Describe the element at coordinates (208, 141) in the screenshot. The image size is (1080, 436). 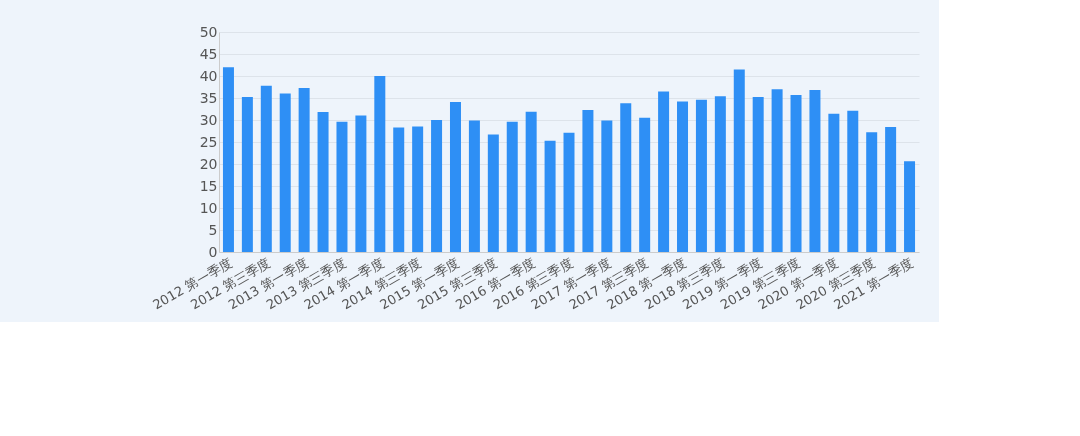
I see `y-tick-label: 25` at that location.